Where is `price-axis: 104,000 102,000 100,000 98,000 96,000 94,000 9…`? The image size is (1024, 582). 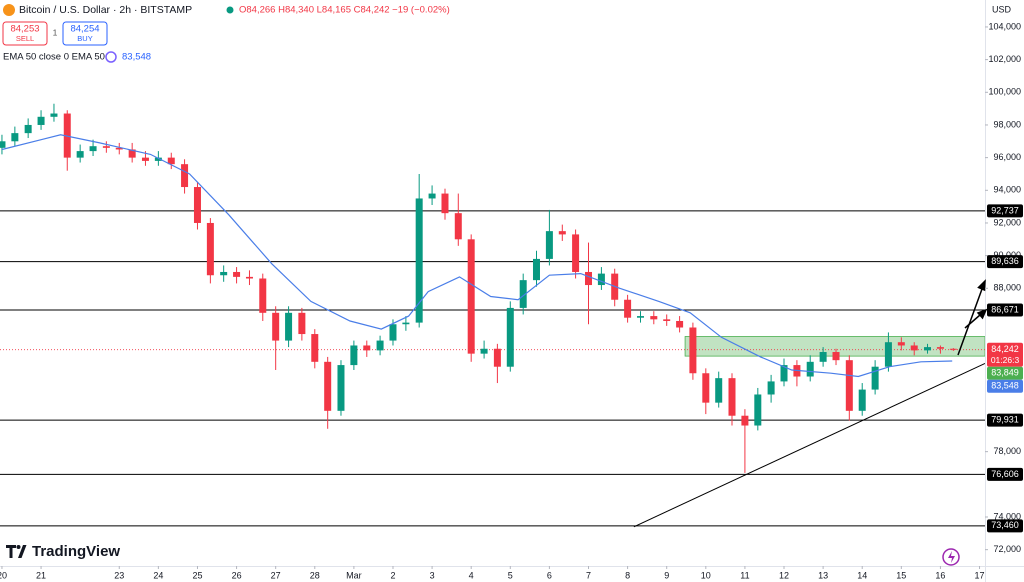 price-axis: 104,000 102,000 100,000 98,000 96,000 94,000 9… is located at coordinates (1004, 287).